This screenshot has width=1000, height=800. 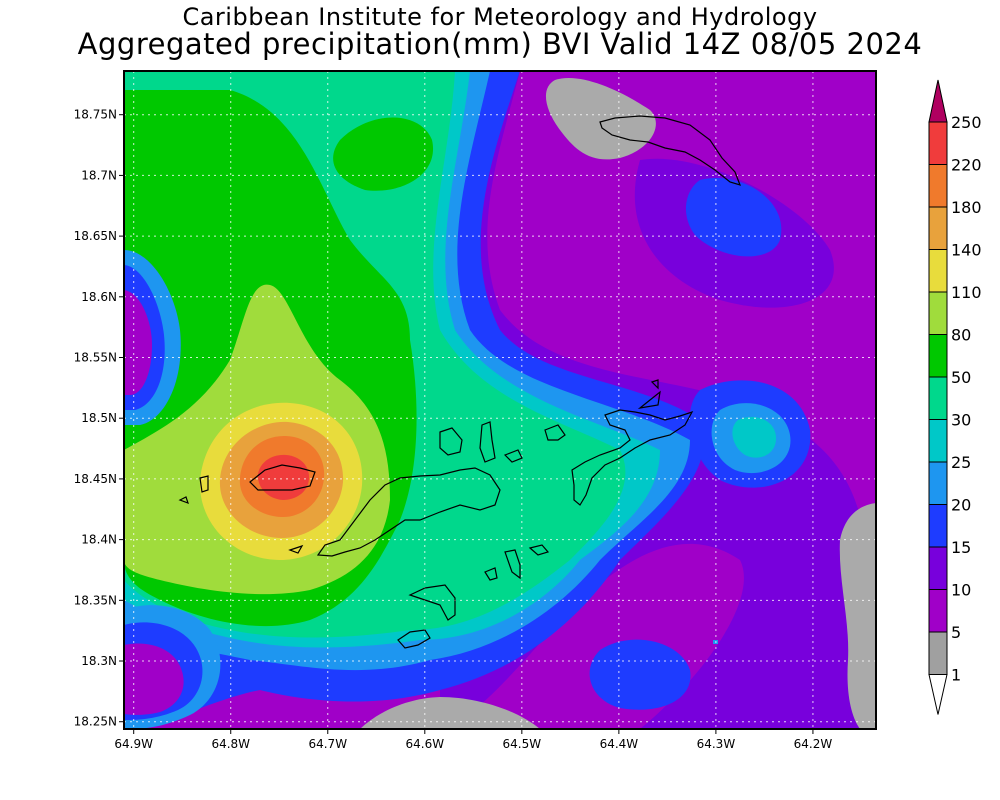 I want to click on colorbar-level-label: 110, so click(x=966, y=292).